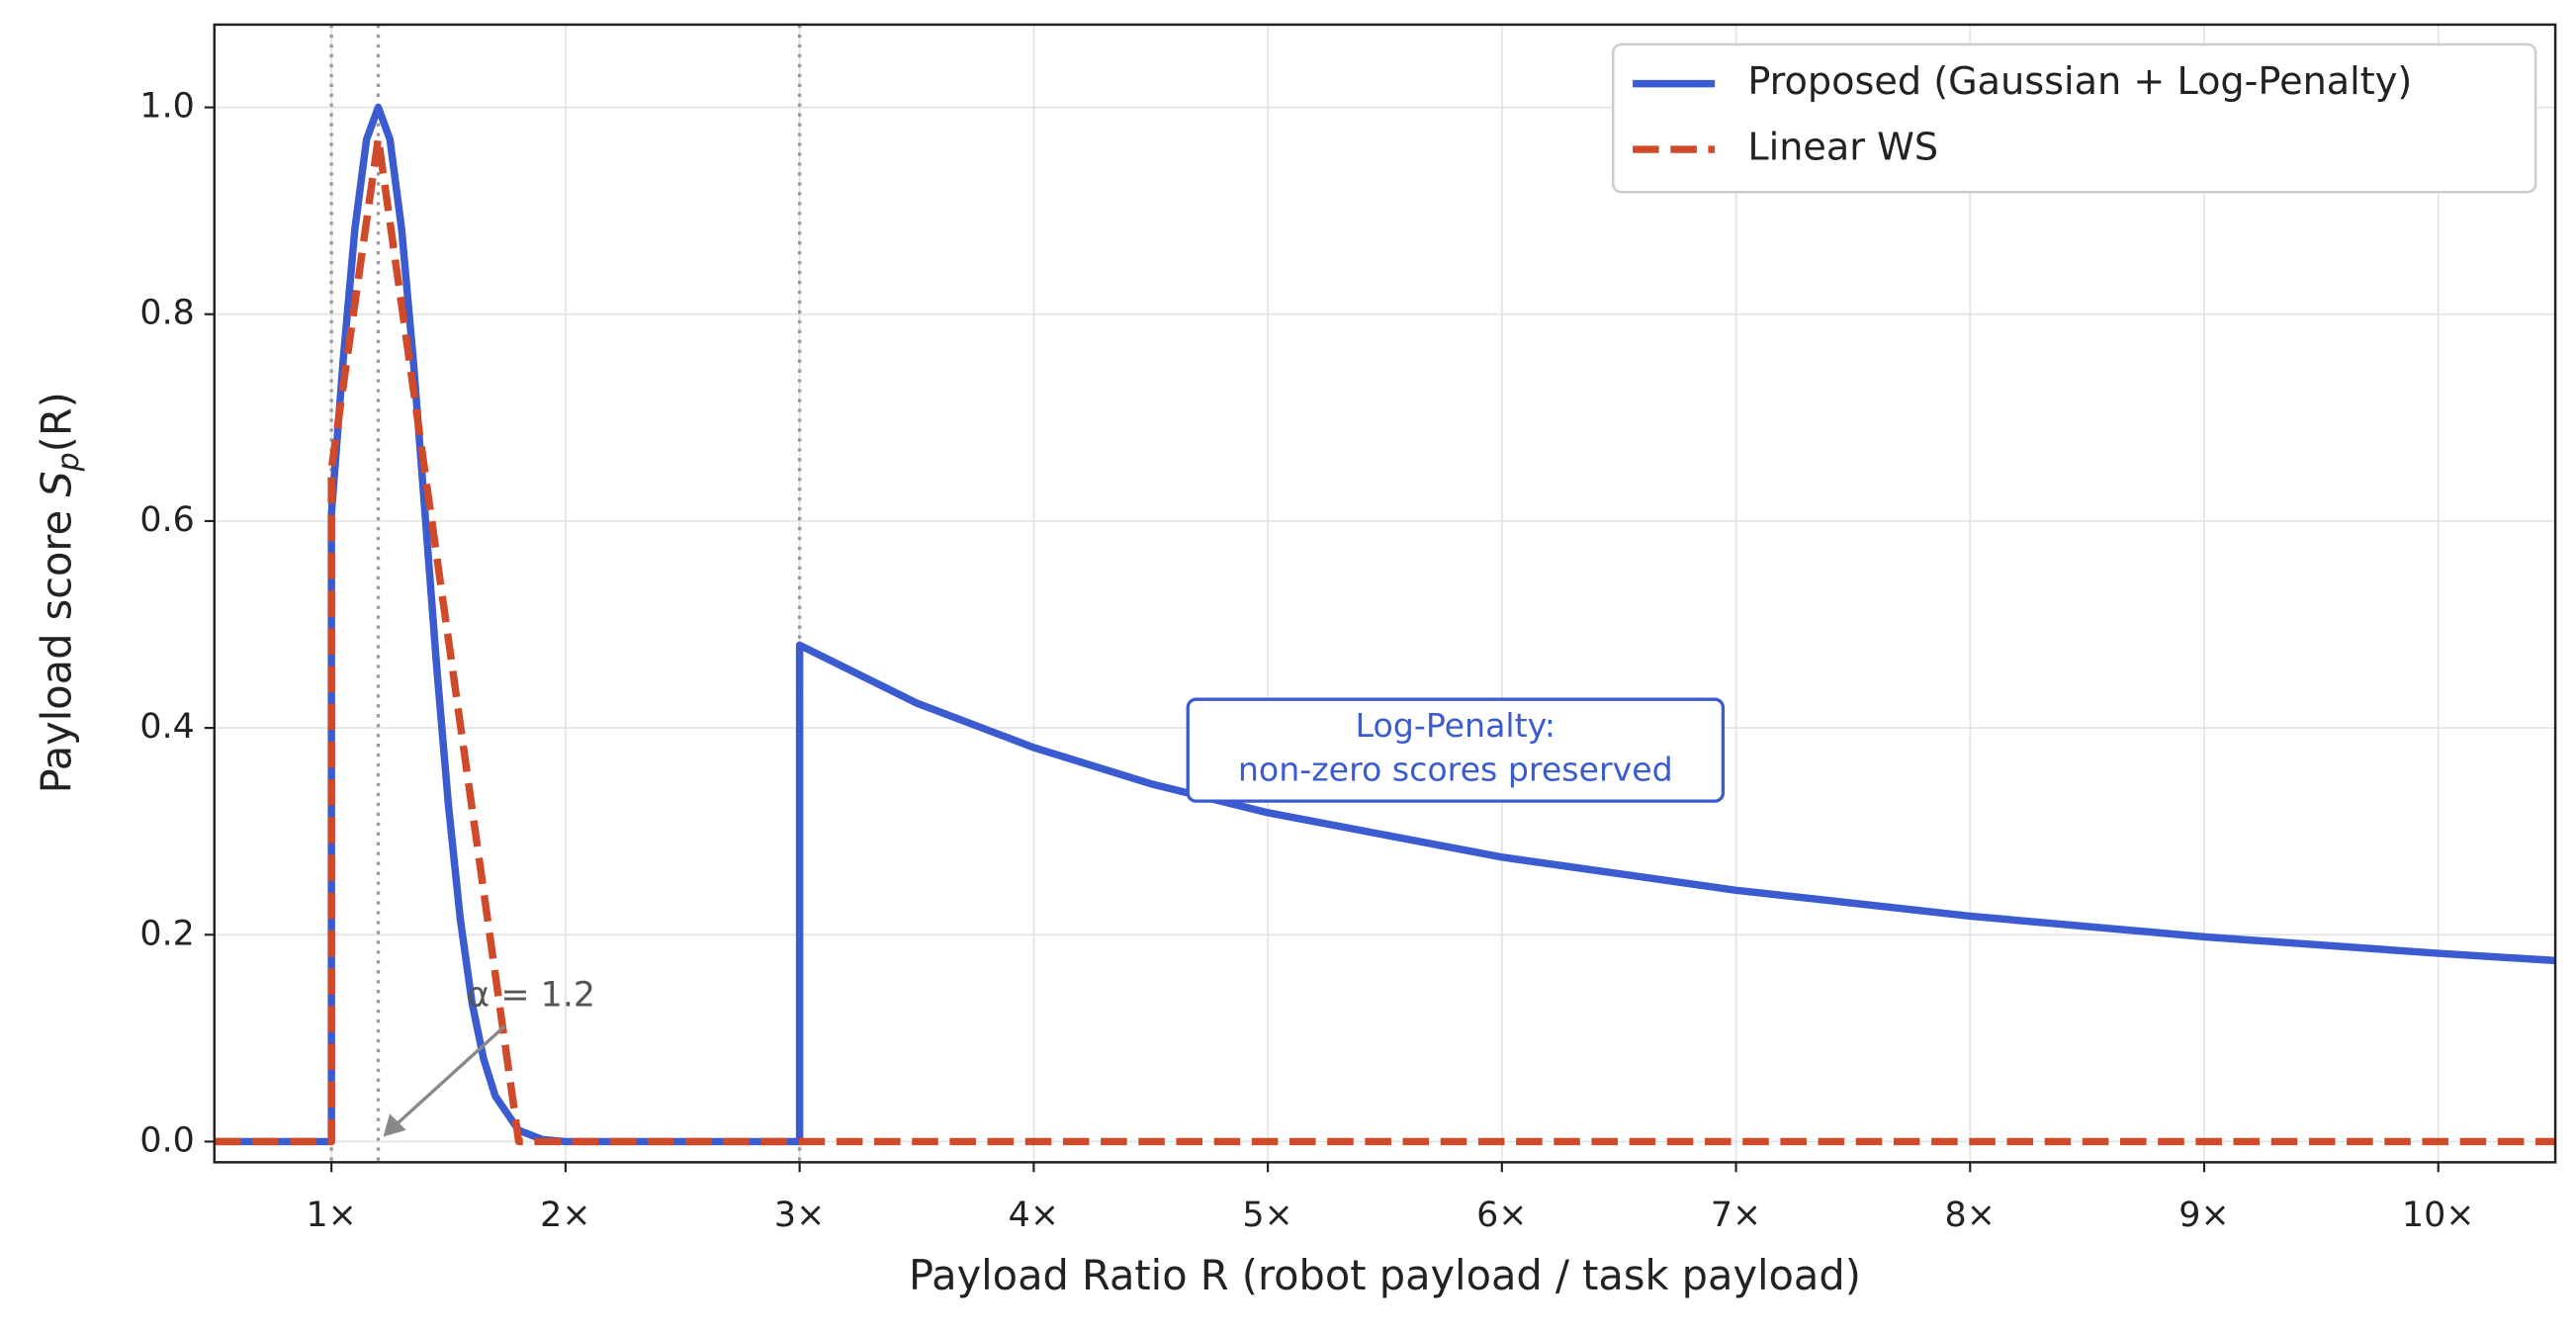  I want to click on y-label-text: Payload score, so click(57, 652).